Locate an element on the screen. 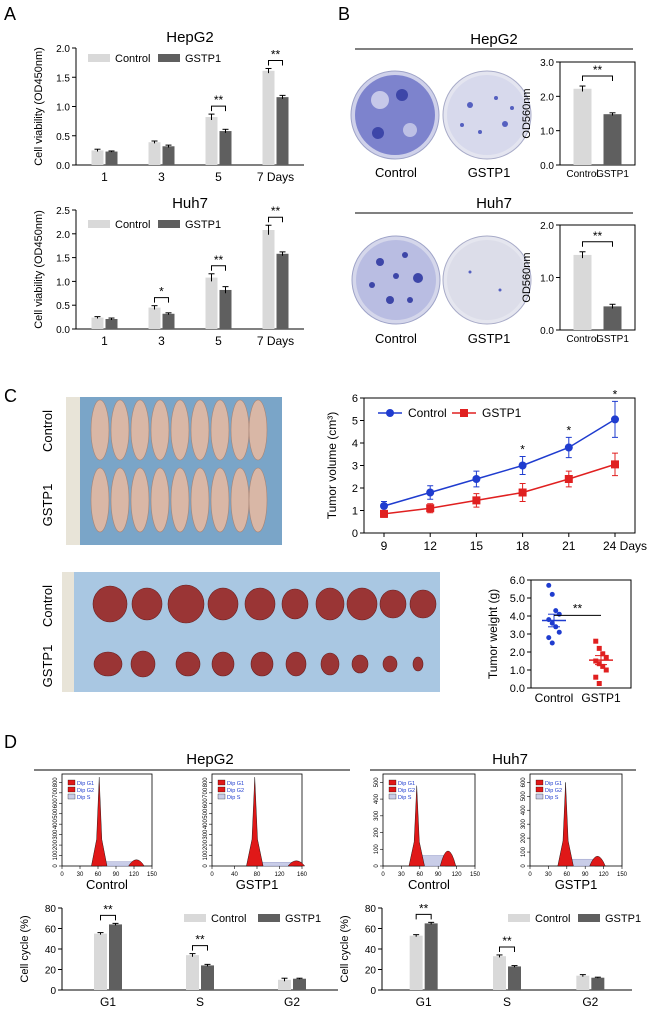 The width and height of the screenshot is (650, 1021). b-huh7-dish-label-gstp1: GSTP1 is located at coordinates (489, 338).